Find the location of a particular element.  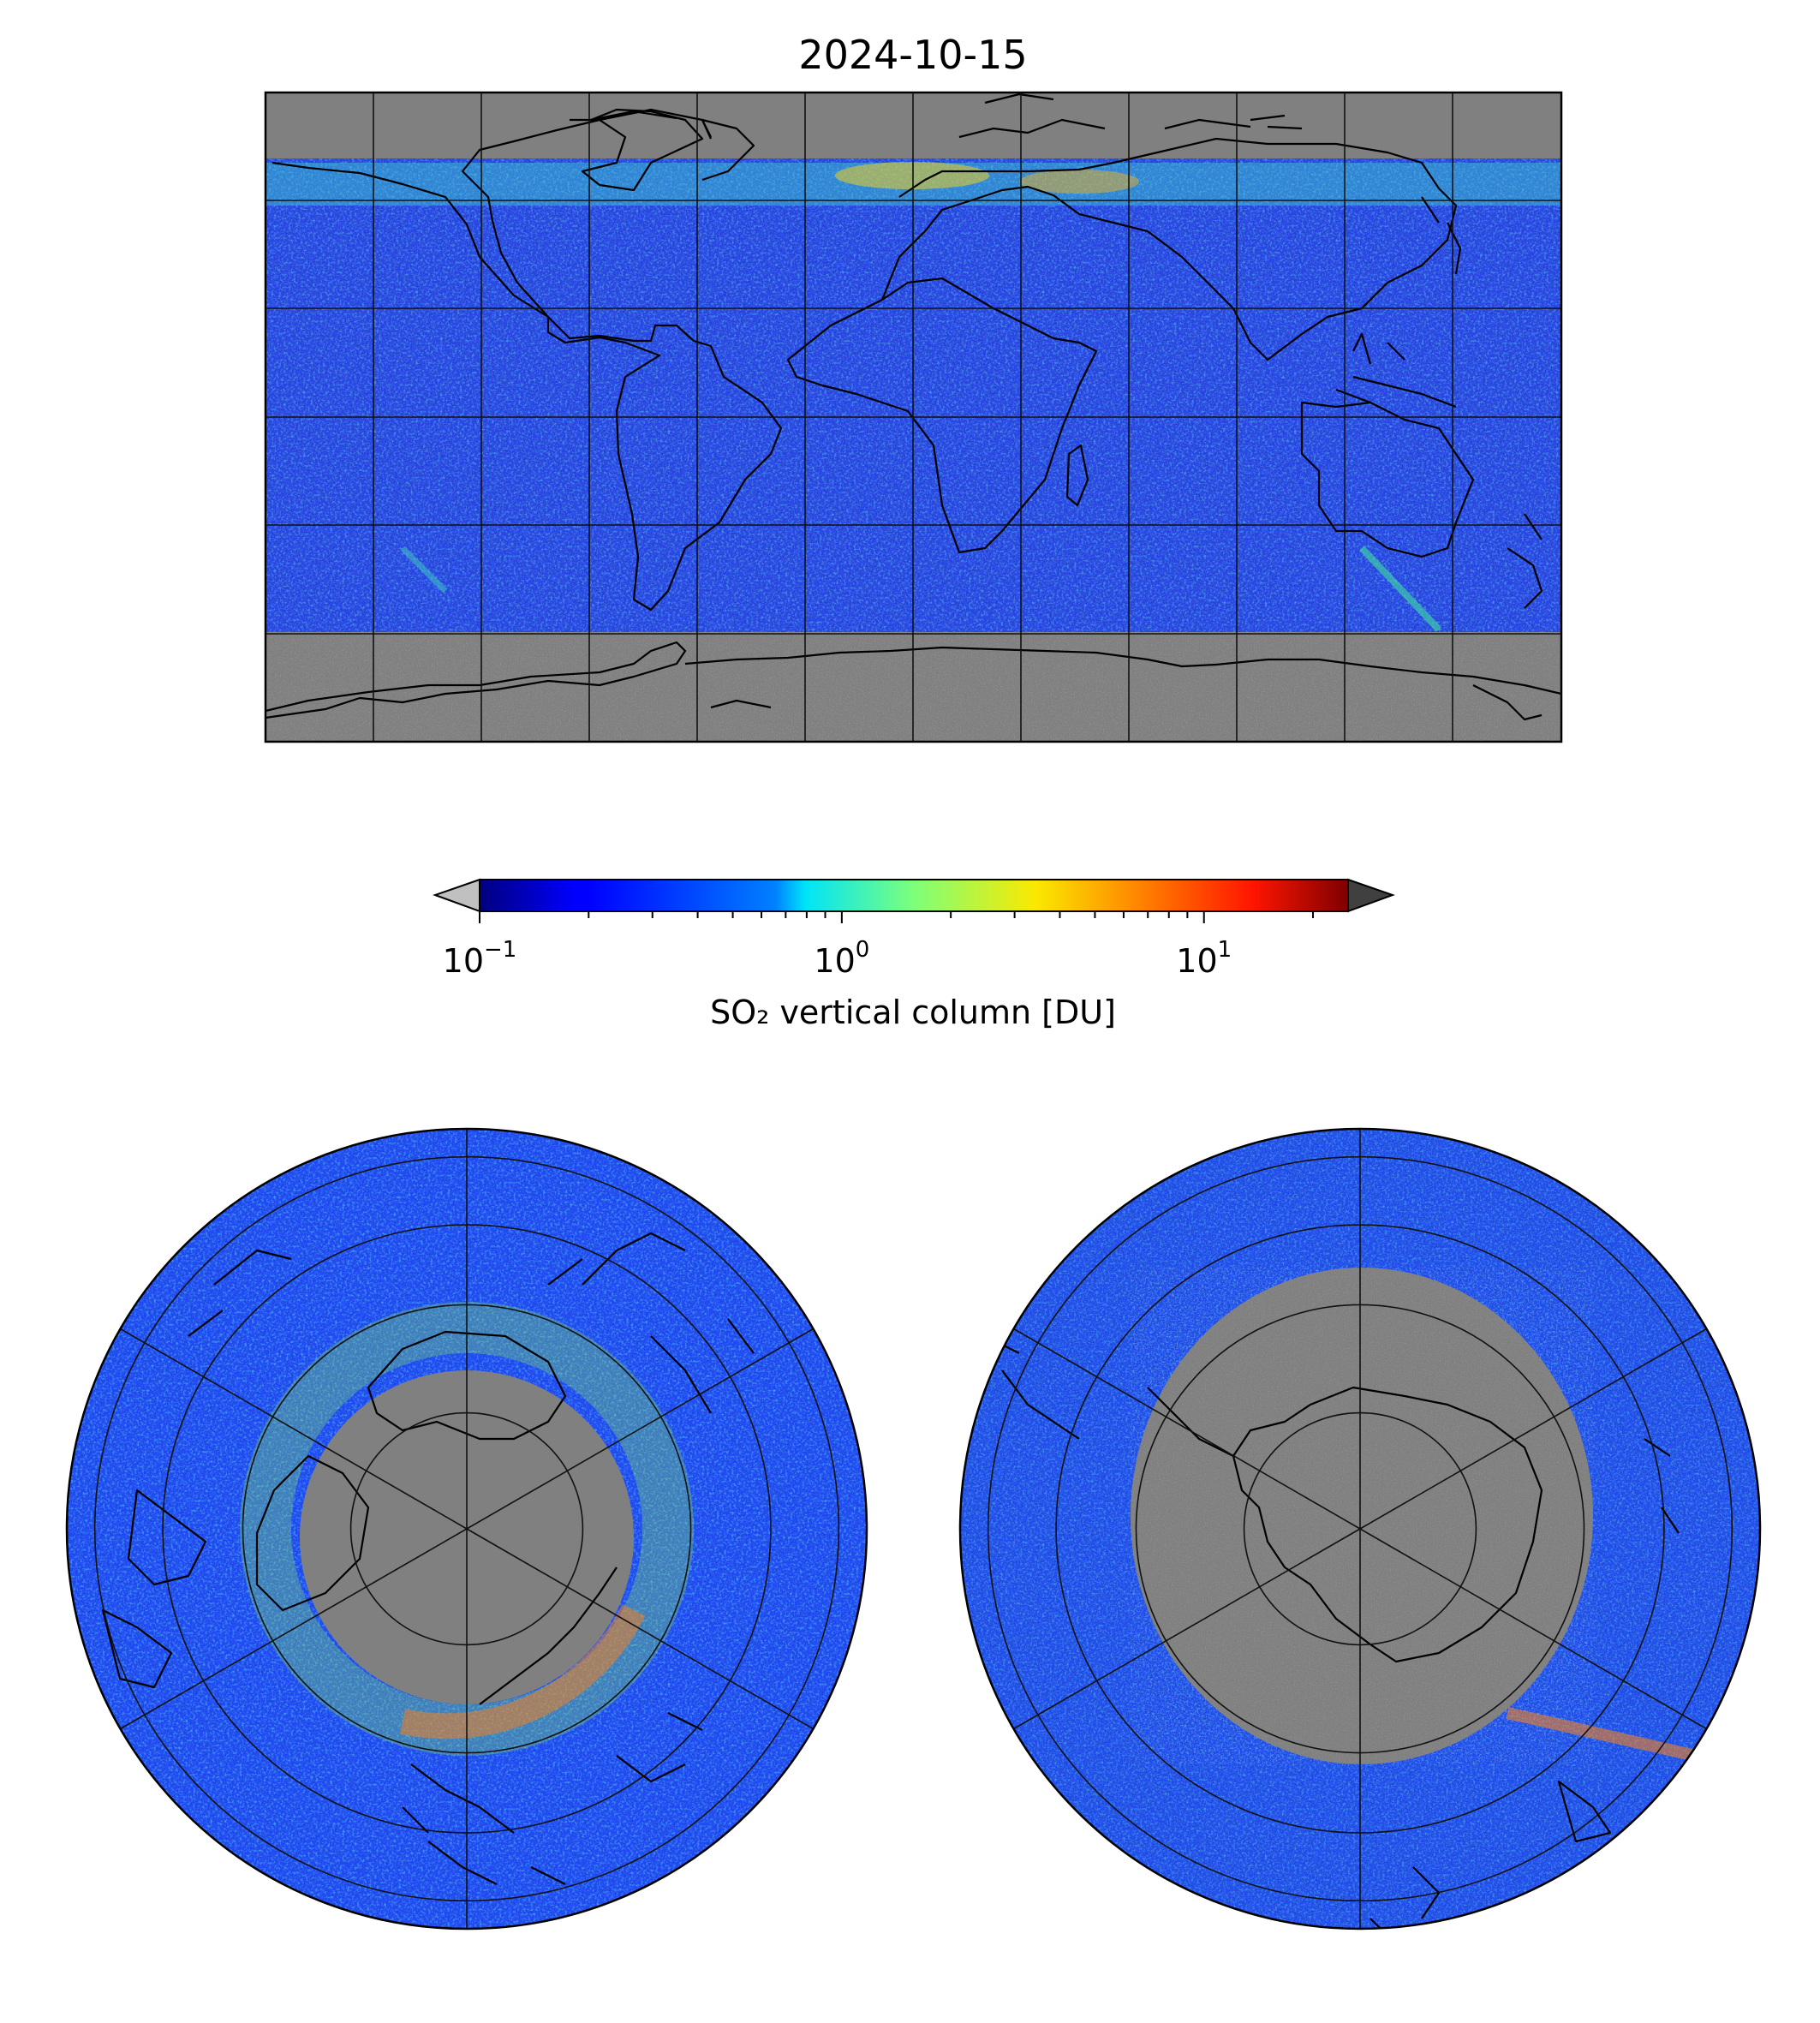

colorbar-tick-label: 10⁰ is located at coordinates (841, 958).